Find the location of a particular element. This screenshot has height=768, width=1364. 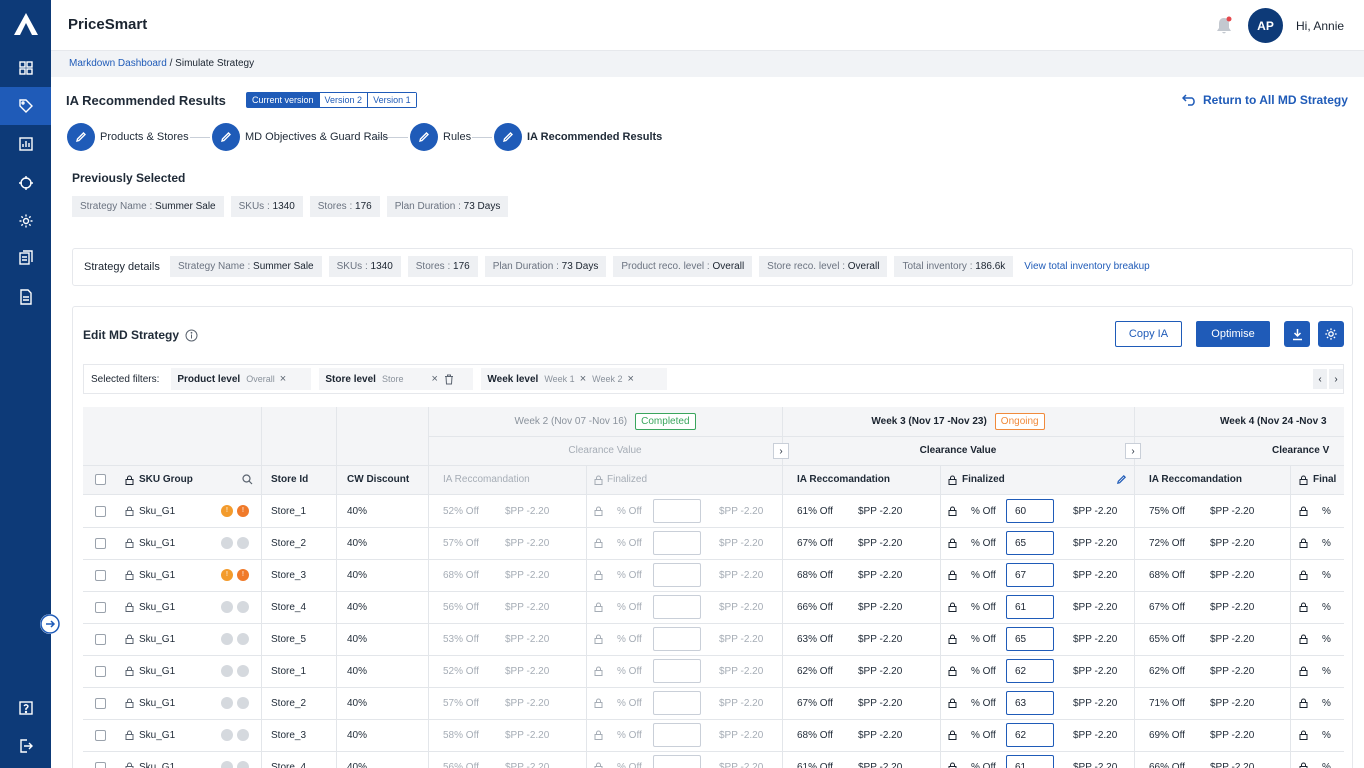

search-icon is located at coordinates (247, 479).